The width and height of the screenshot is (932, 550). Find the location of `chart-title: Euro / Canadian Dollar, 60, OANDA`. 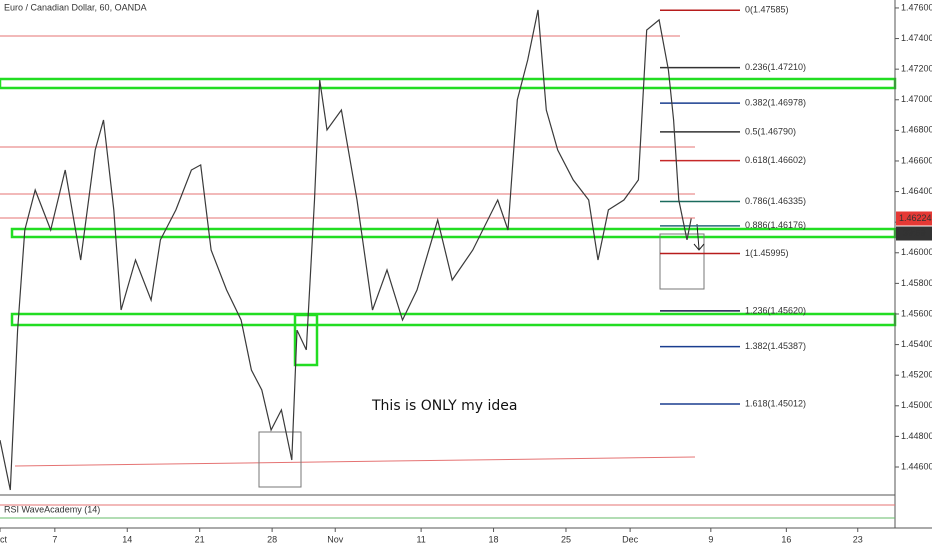

chart-title: Euro / Canadian Dollar, 60, OANDA is located at coordinates (75, 7).